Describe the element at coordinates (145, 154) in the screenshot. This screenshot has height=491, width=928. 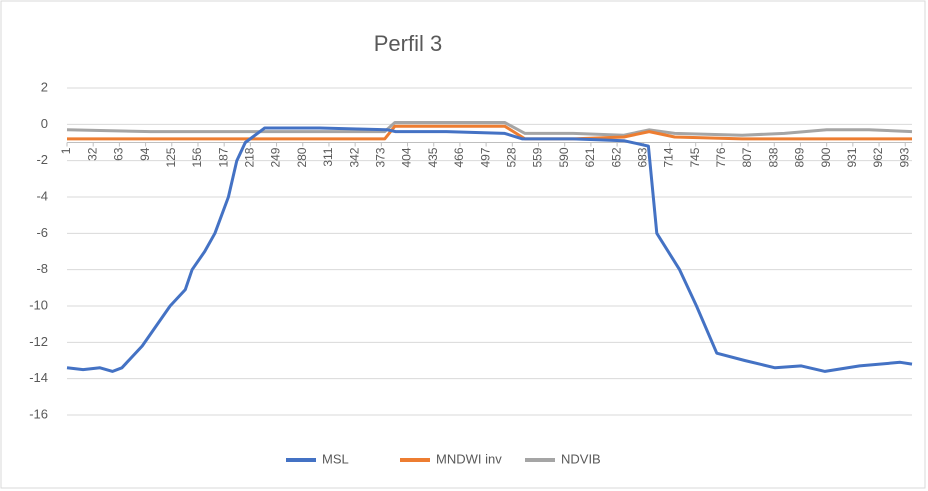
I see `x-tick-label: 94` at that location.